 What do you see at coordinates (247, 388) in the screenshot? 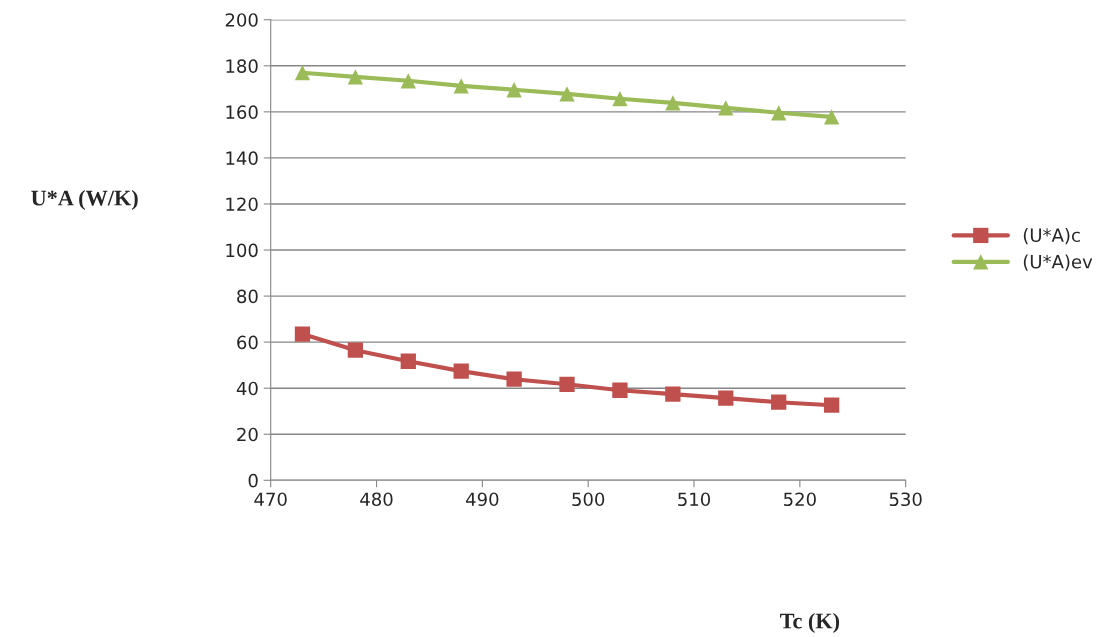
I see `y-tick-label: 40` at bounding box center [247, 388].